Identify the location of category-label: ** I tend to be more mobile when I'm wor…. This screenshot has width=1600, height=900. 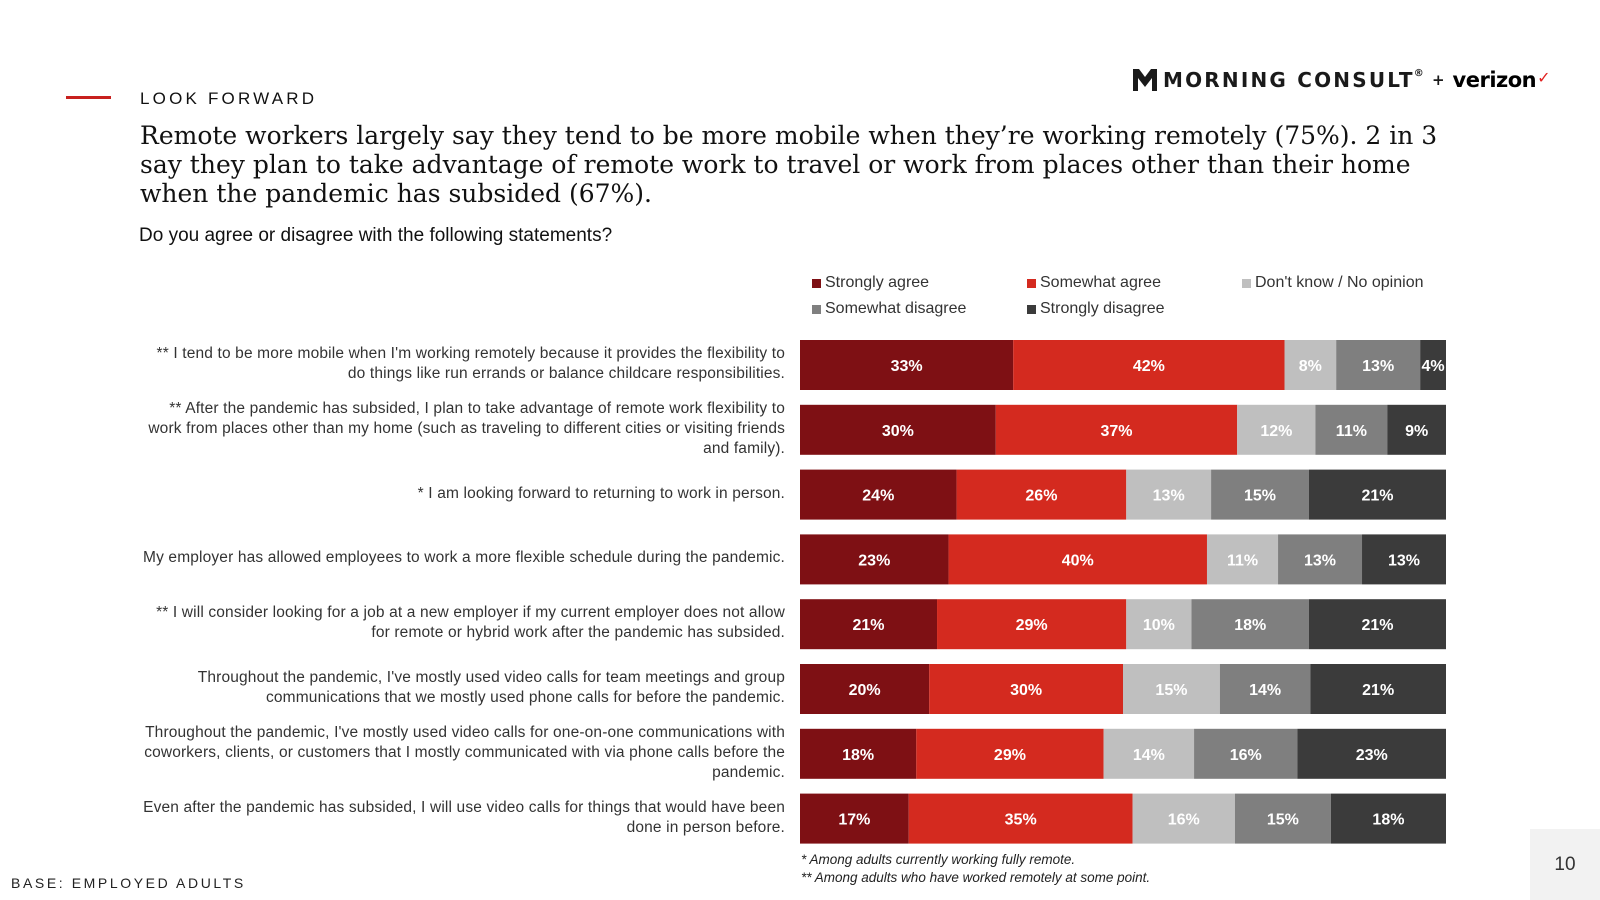
(470, 363).